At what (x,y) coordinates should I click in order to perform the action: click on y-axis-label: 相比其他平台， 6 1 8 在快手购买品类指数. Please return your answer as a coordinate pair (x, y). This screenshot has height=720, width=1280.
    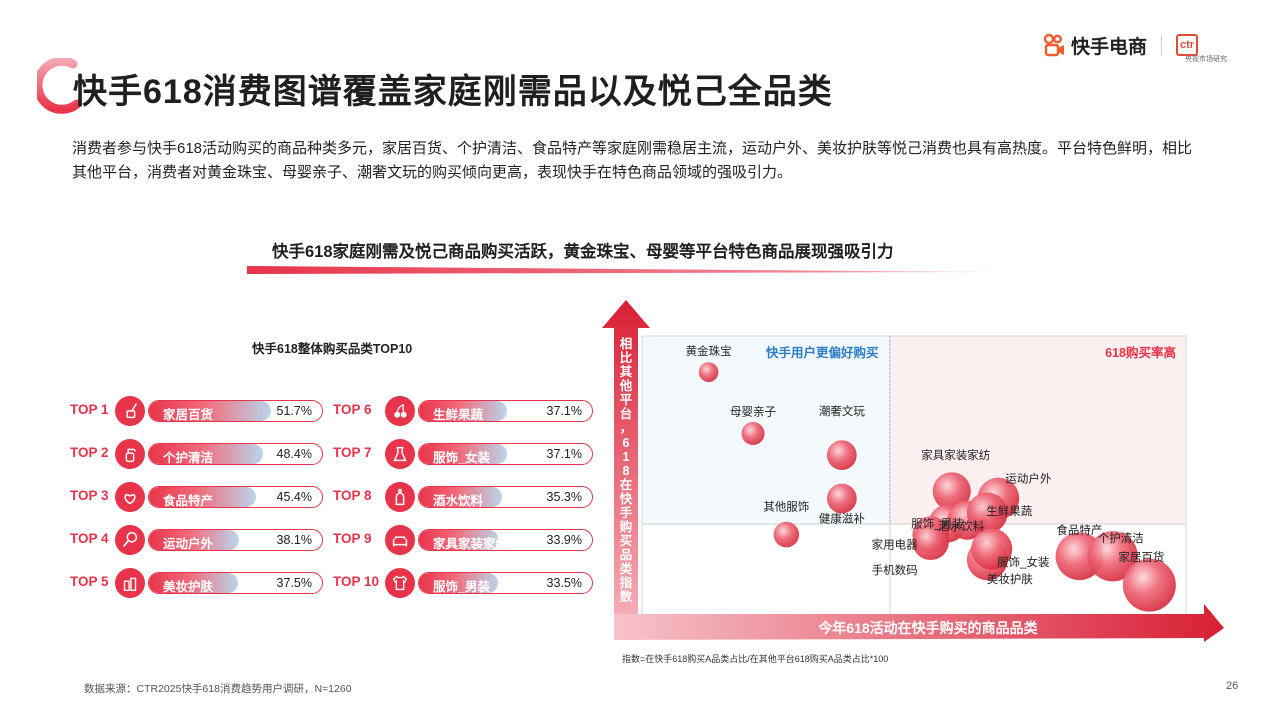
    Looking at the image, I should click on (626, 470).